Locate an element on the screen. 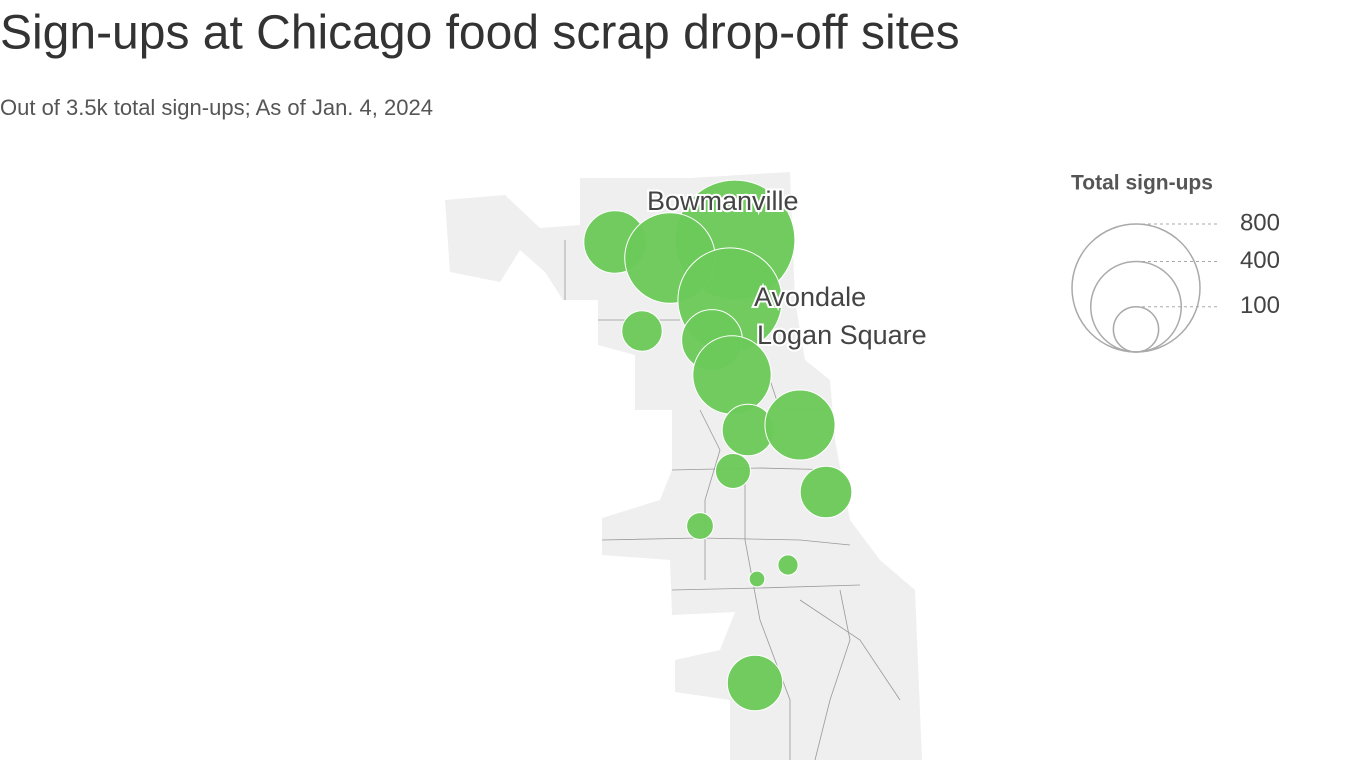 The height and width of the screenshot is (773, 1366). size-legend: 800 400 100 is located at coordinates (1175, 281).